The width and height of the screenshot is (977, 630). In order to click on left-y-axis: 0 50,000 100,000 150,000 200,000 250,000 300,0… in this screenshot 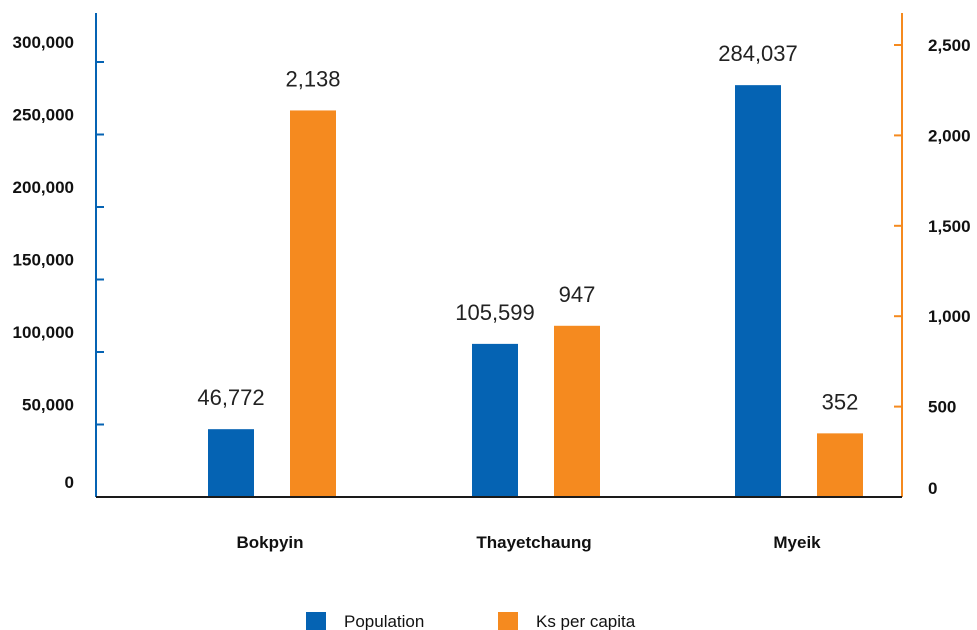, I will do `click(58, 255)`.